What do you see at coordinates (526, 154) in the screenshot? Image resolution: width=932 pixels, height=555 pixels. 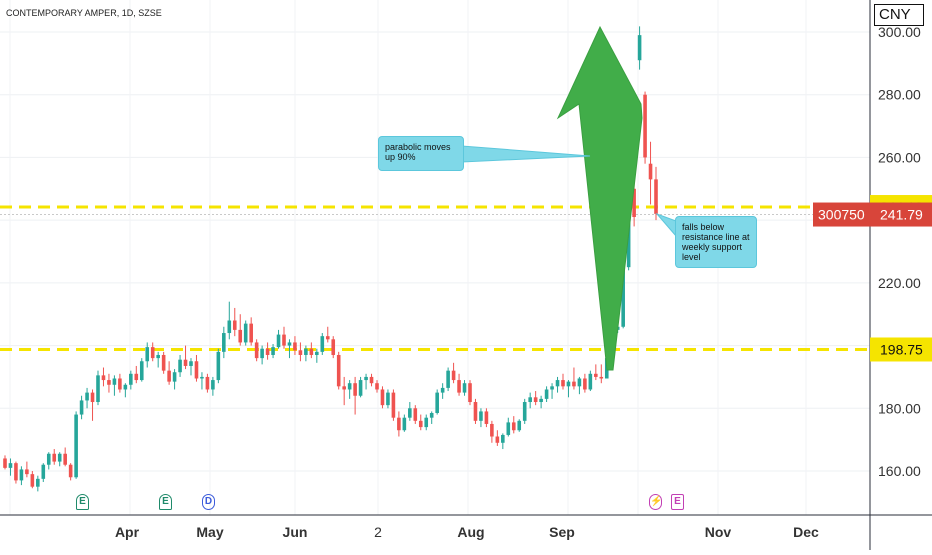 I see `callout-pointer` at bounding box center [526, 154].